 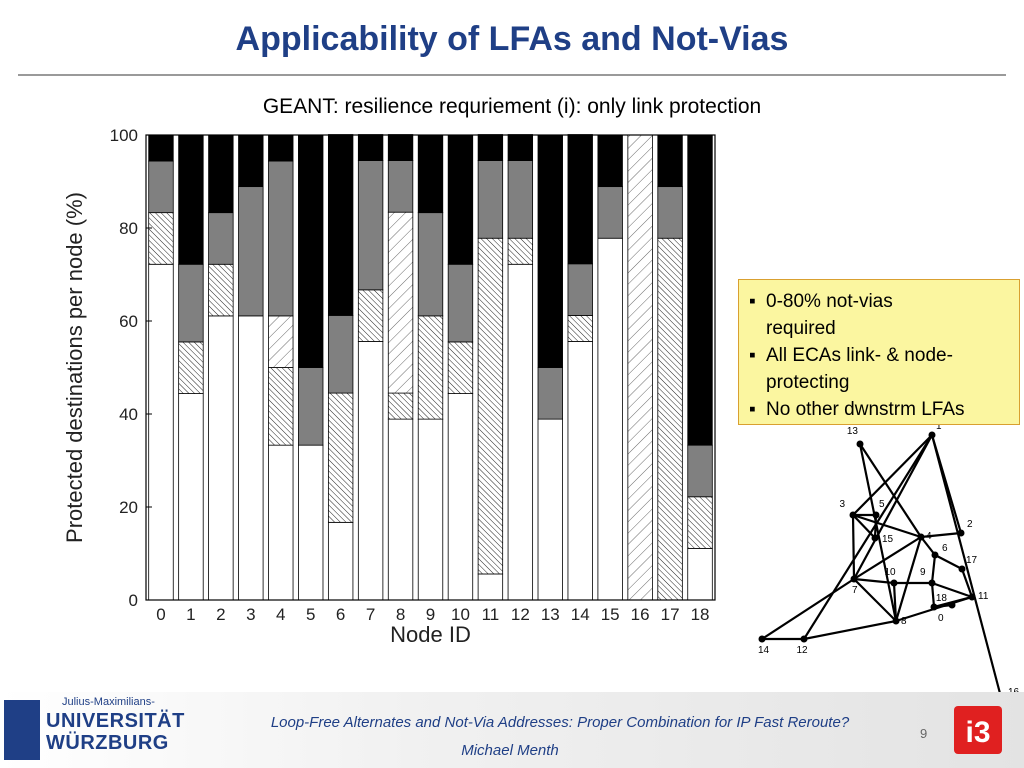 What do you see at coordinates (311, 251) in the screenshot?
I see `bar-segment-node5-s4` at bounding box center [311, 251].